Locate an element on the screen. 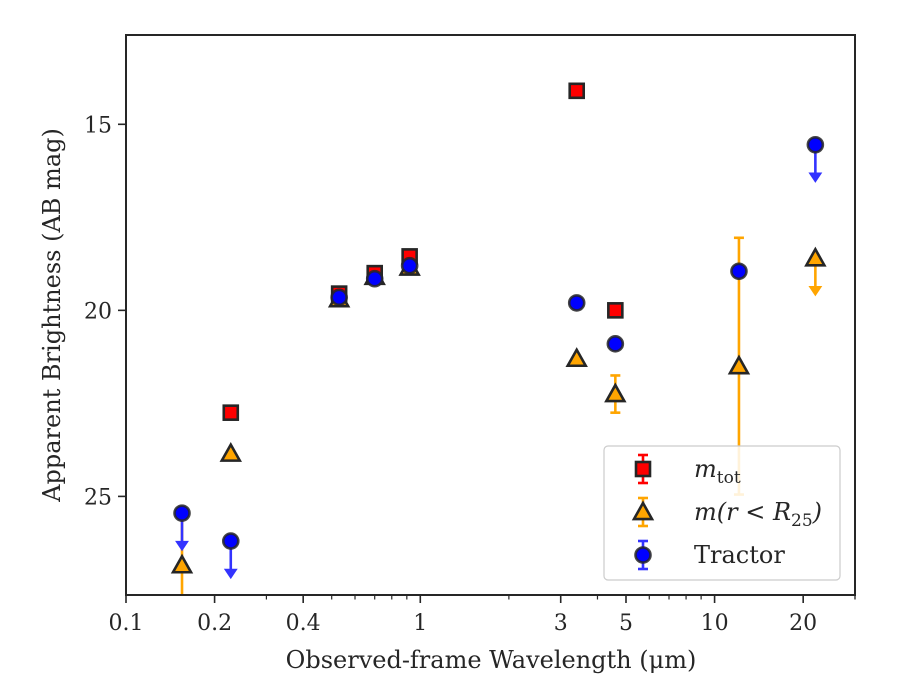  x-tick-label: 0.2 is located at coordinates (214, 623).